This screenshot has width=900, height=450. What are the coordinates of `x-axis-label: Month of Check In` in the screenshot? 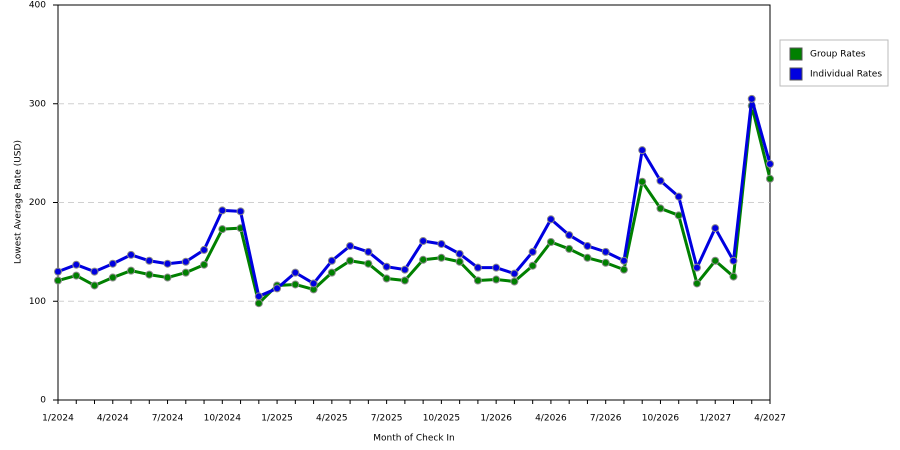 It's located at (414, 439).